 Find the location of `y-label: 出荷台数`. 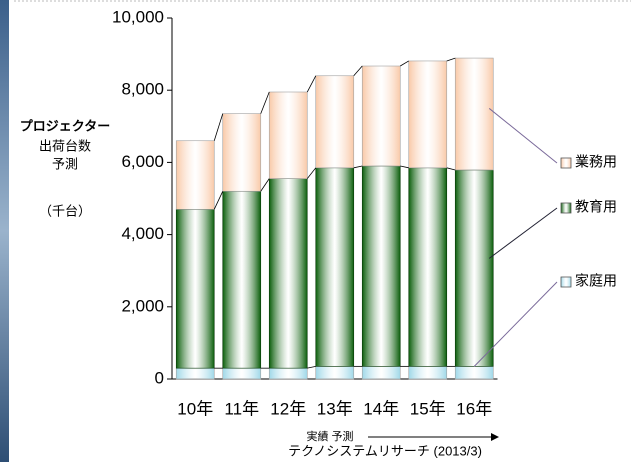

y-label: 出荷台数 is located at coordinates (65, 145).